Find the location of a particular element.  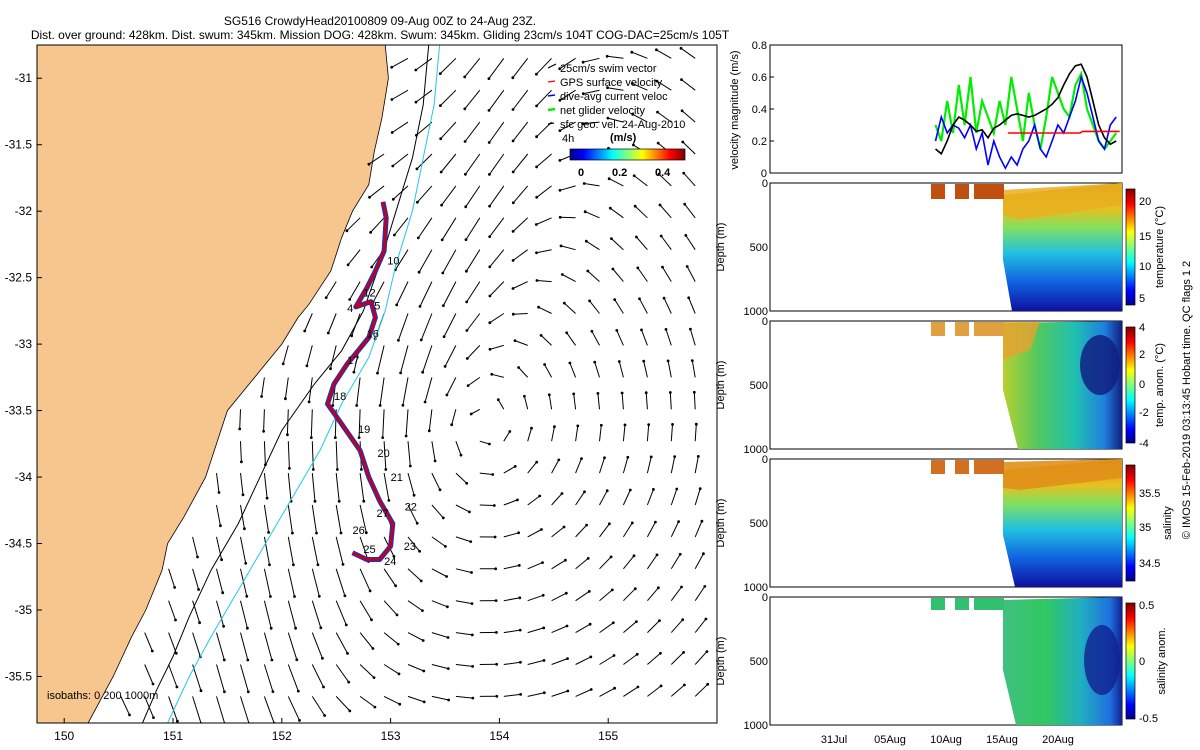

map-y-tick-label-9: -35.5 is located at coordinates (19, 676).